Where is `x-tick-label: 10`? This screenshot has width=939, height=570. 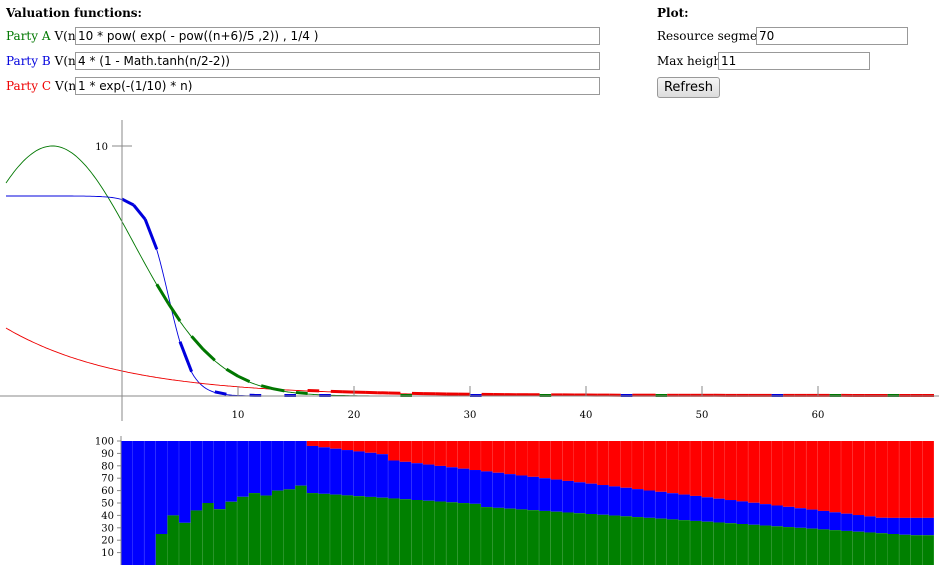
x-tick-label: 10 is located at coordinates (238, 415).